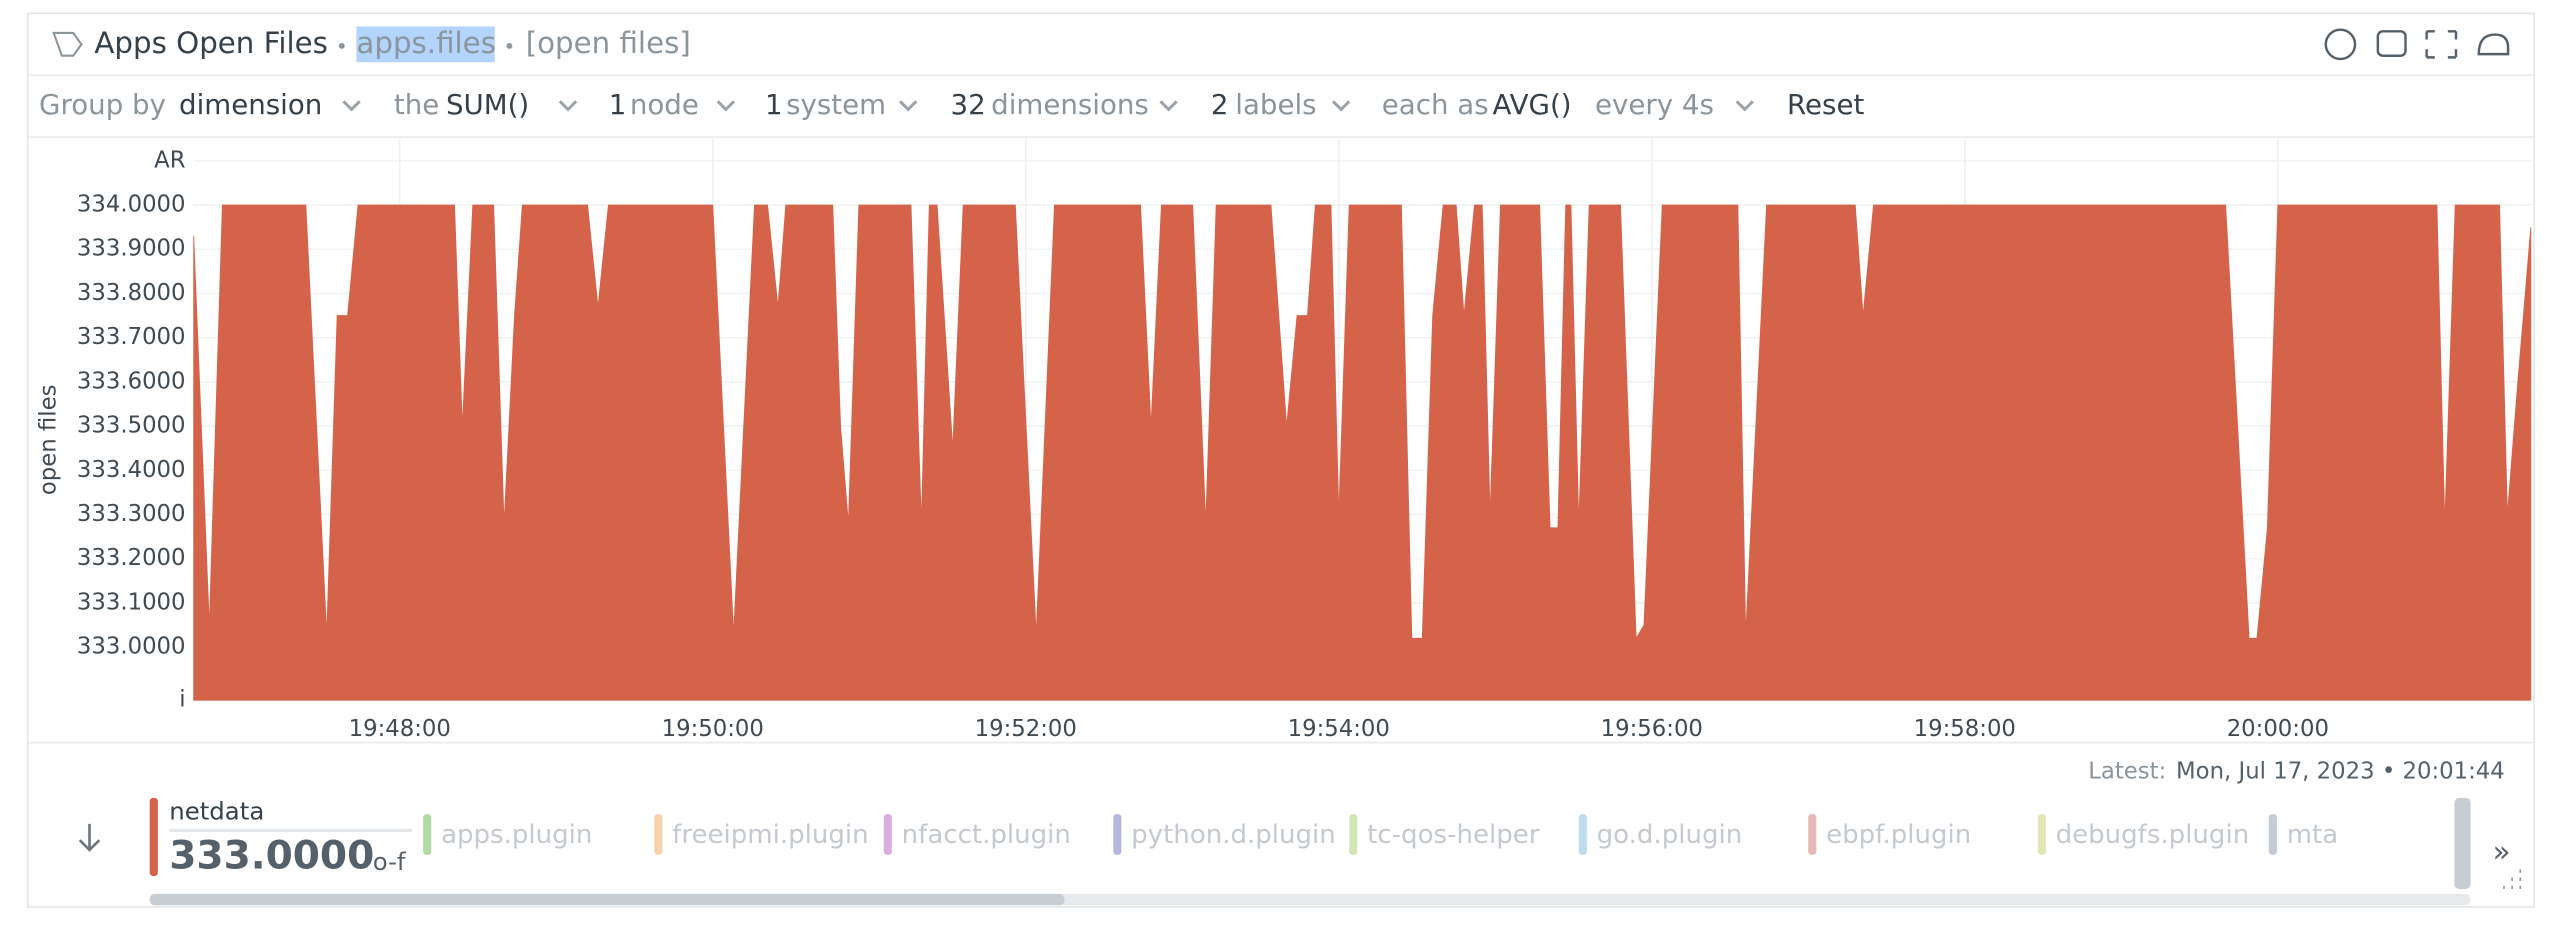 The image size is (2552, 948). Describe the element at coordinates (416, 104) in the screenshot. I see `toolbar-text: the` at that location.